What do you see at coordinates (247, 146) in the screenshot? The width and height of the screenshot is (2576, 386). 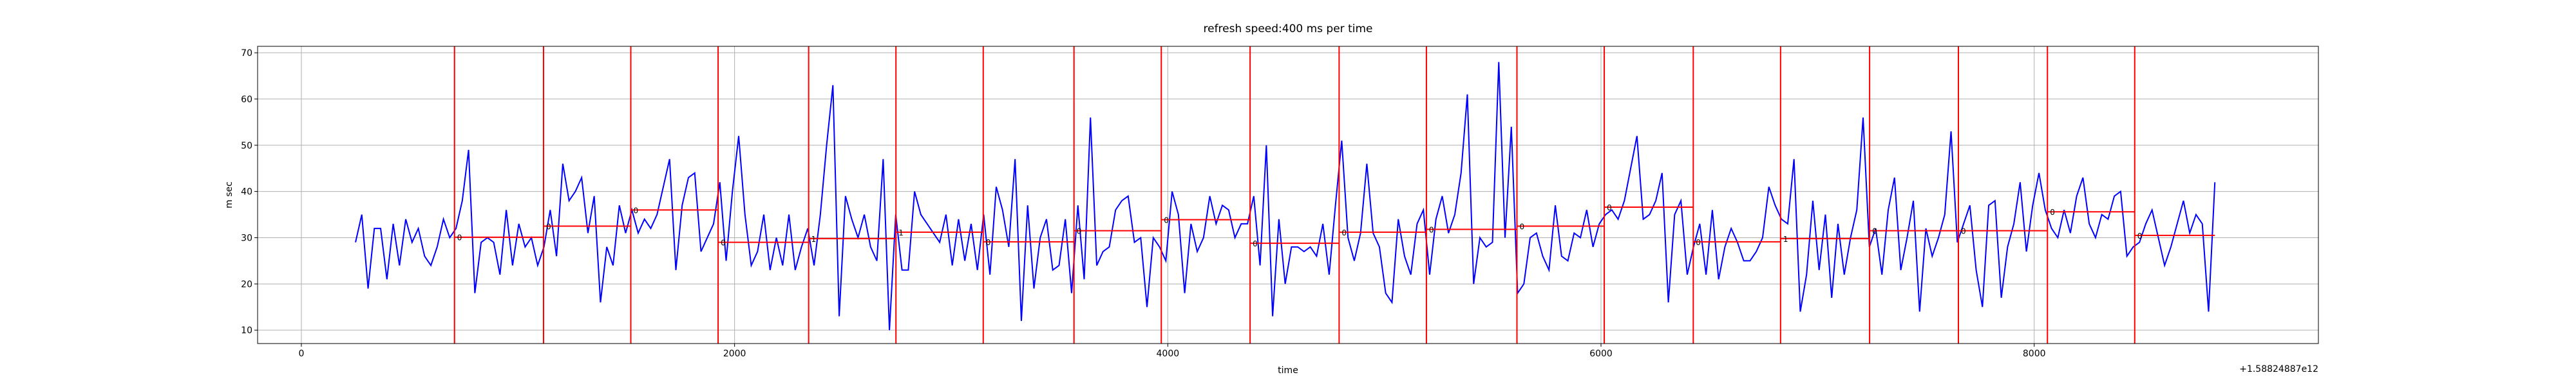 I see `y-tick-label: 50` at bounding box center [247, 146].